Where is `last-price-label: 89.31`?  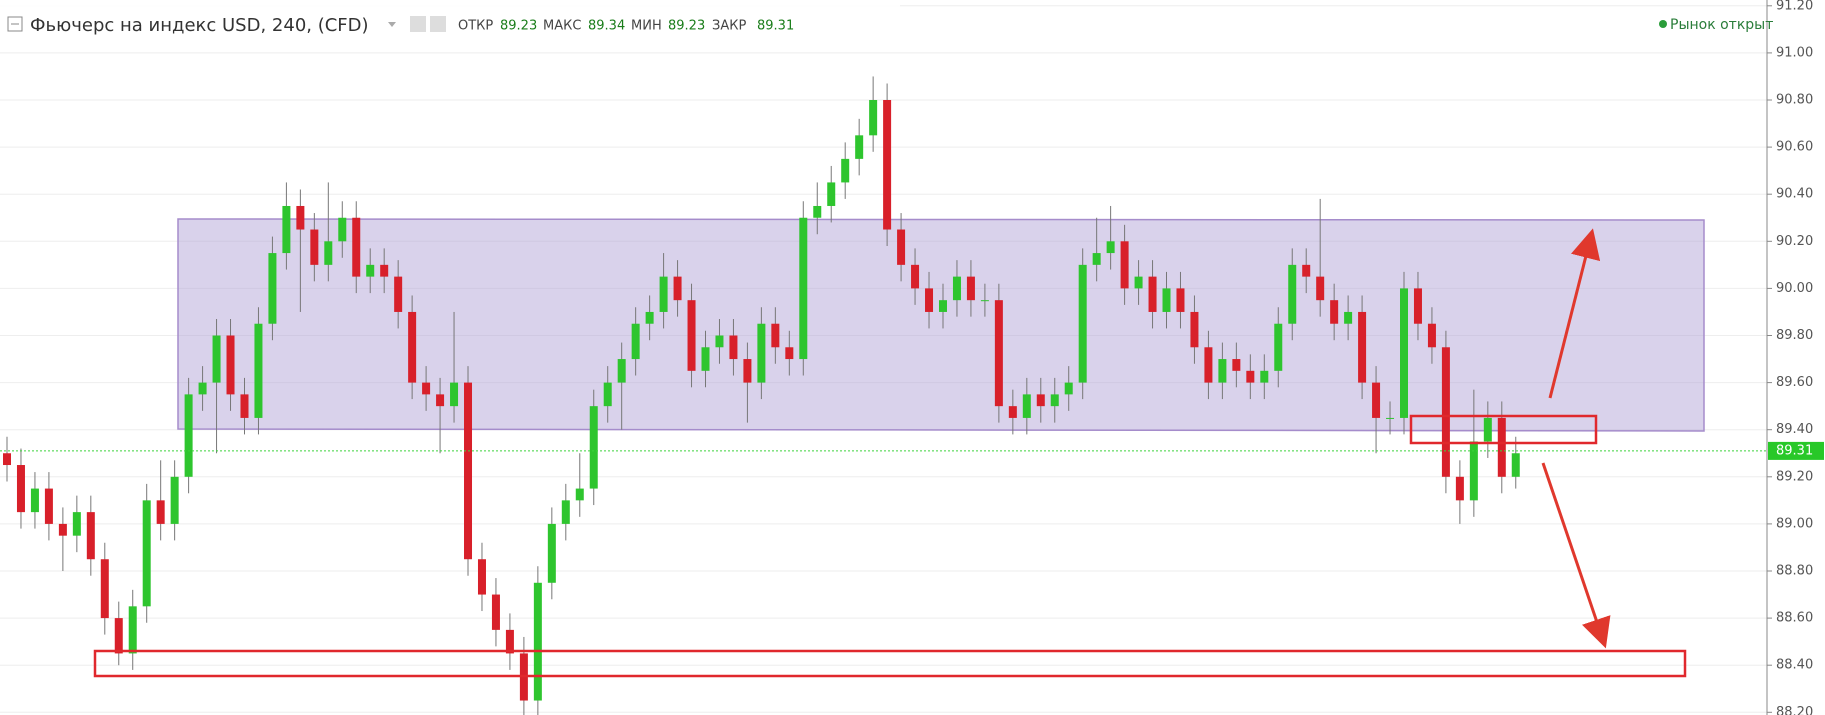
last-price-label: 89.31 is located at coordinates (1794, 450).